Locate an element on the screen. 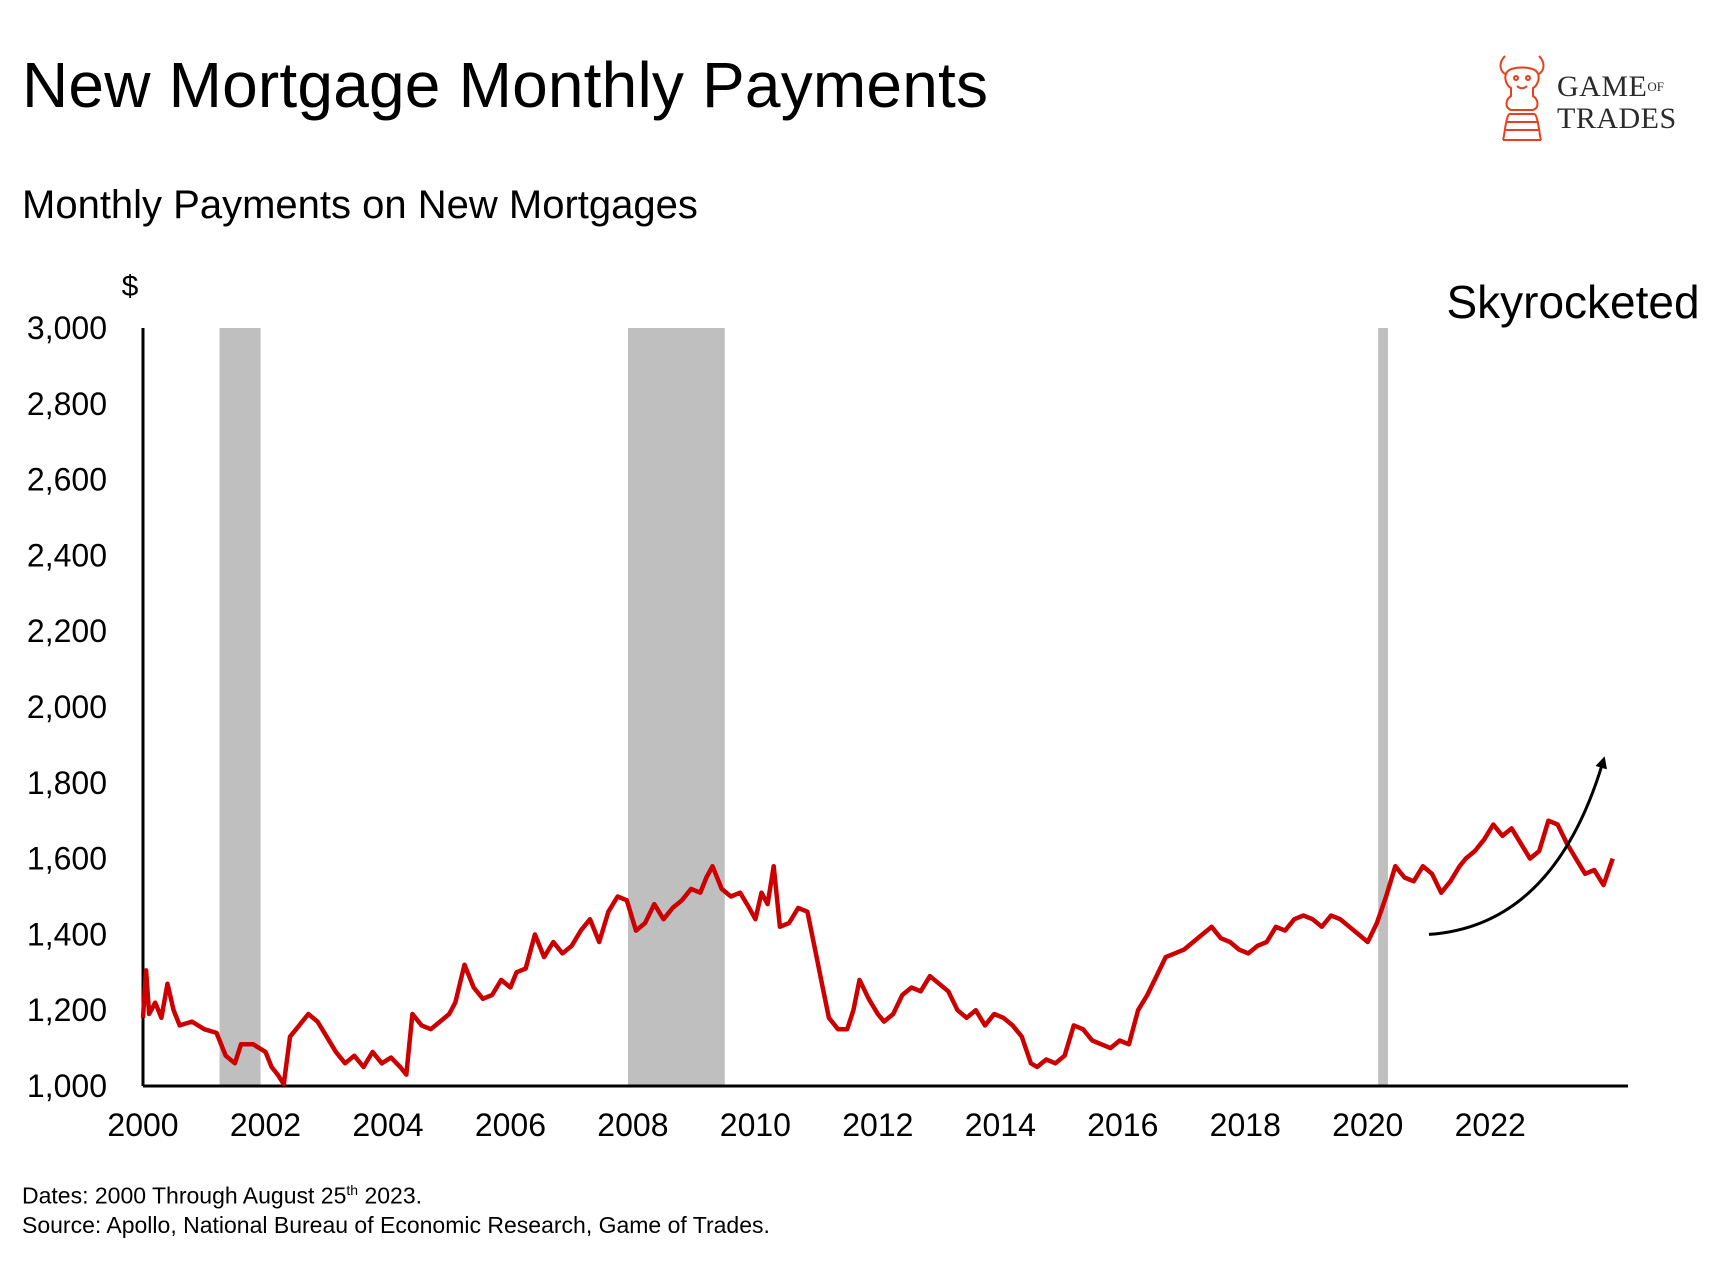 This screenshot has width=1722, height=1266. logo-text-game: GAME is located at coordinates (1602, 86).